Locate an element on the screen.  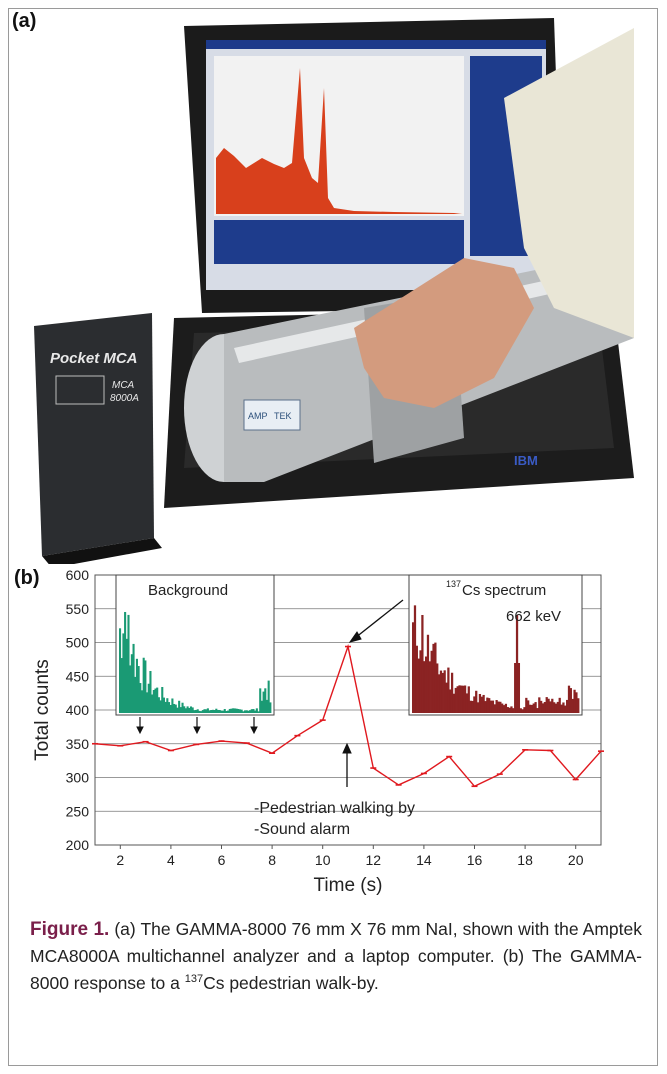
y-tick-label: 600 is located at coordinates (78, 575).